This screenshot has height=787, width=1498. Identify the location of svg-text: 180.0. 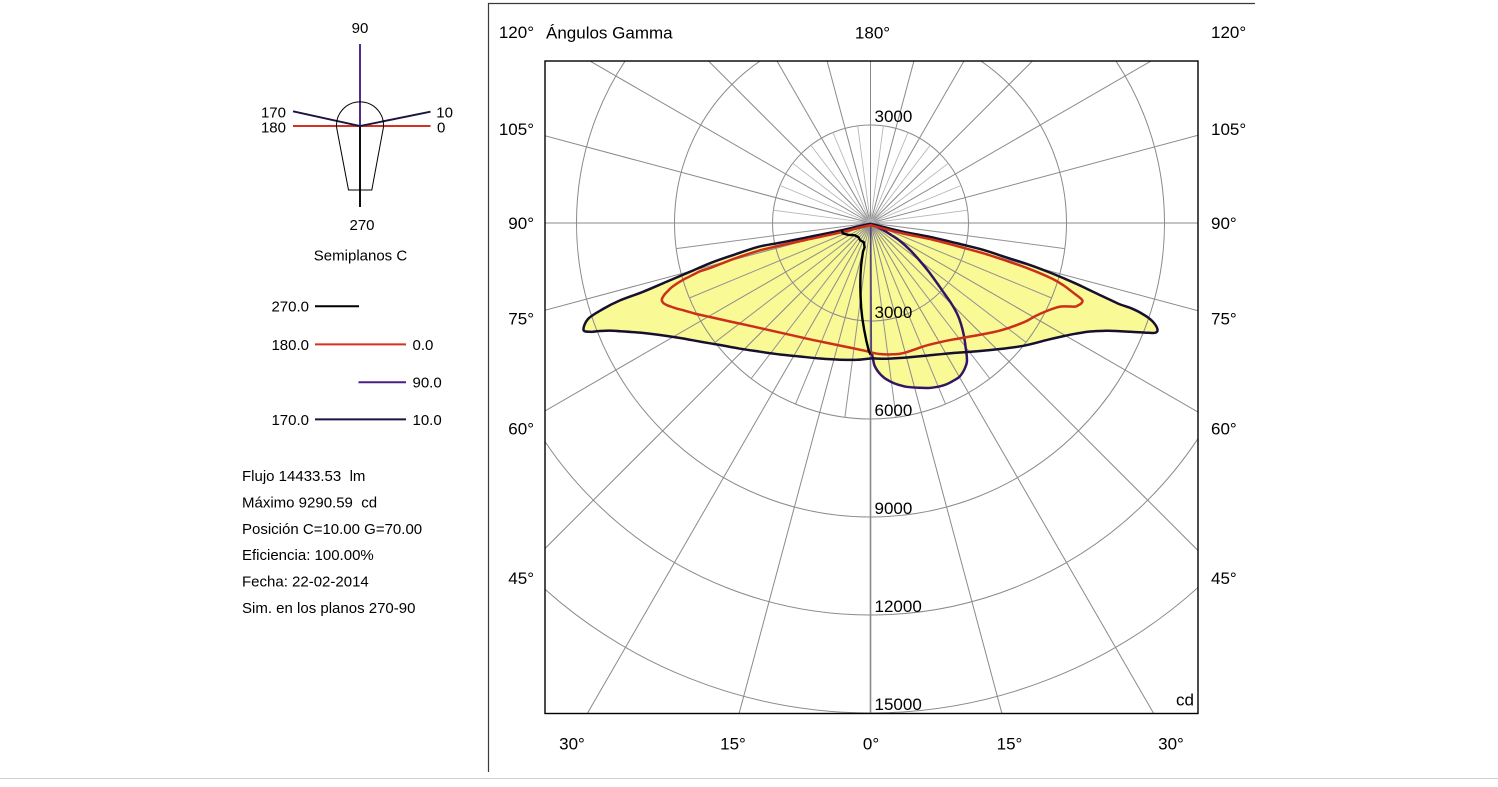
(290, 345).